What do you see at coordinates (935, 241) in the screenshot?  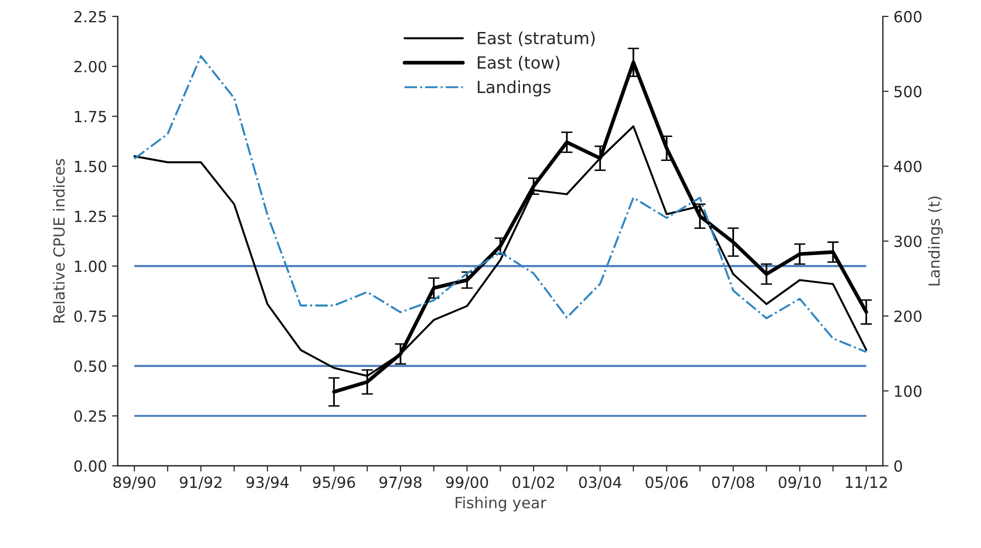 I see `y2-axis-title: Landings (t)` at bounding box center [935, 241].